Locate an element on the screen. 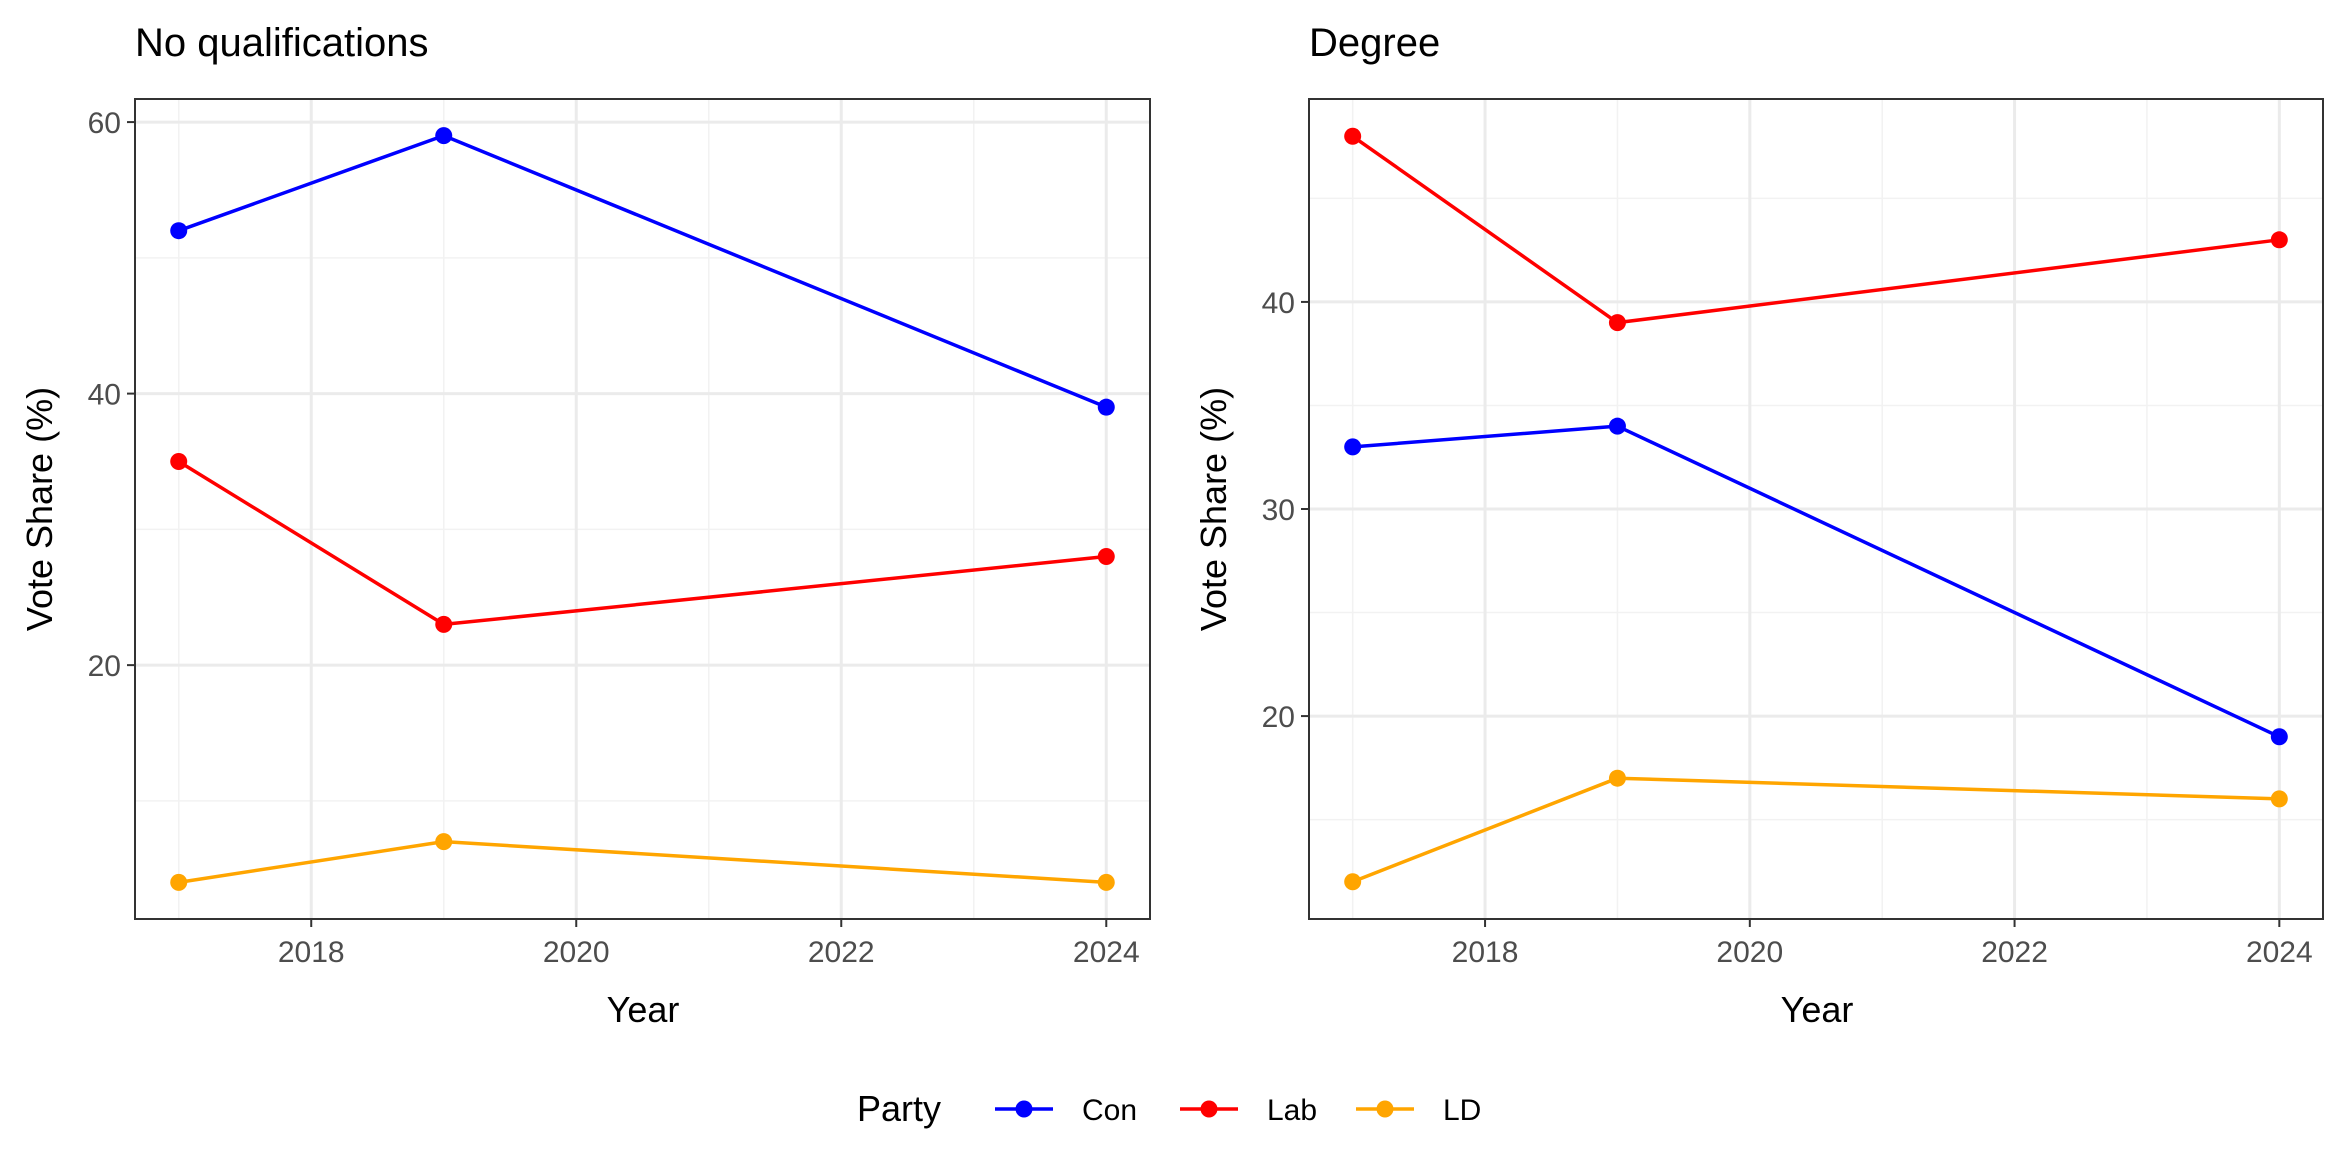 Image resolution: width=2348 pixels, height=1165 pixels. legend-item-lab: Lab is located at coordinates (1248, 1110).